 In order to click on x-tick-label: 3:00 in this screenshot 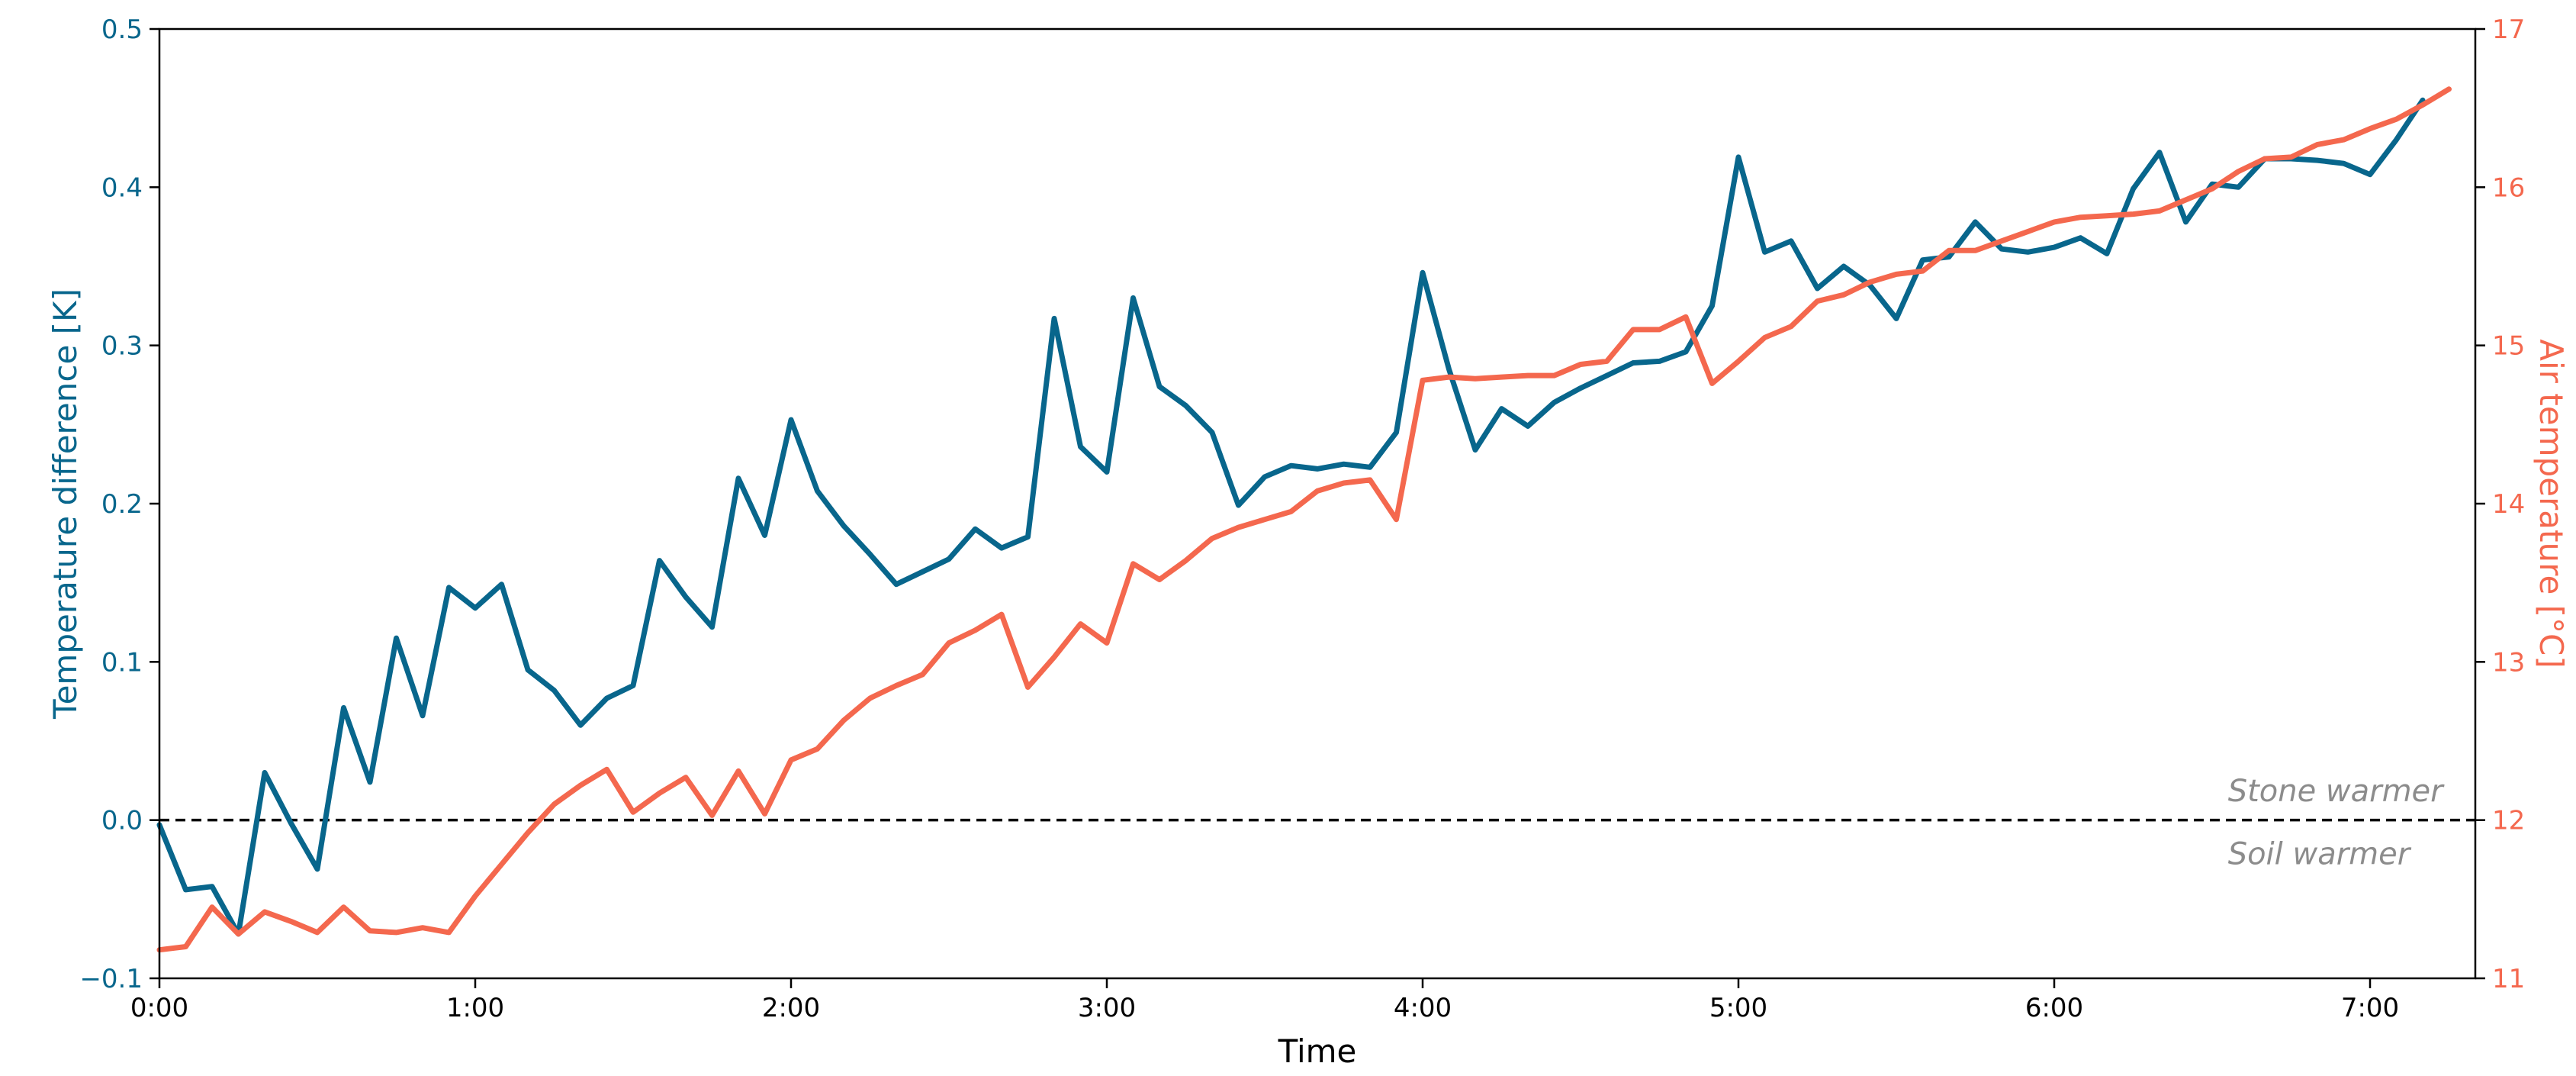, I will do `click(1107, 1008)`.